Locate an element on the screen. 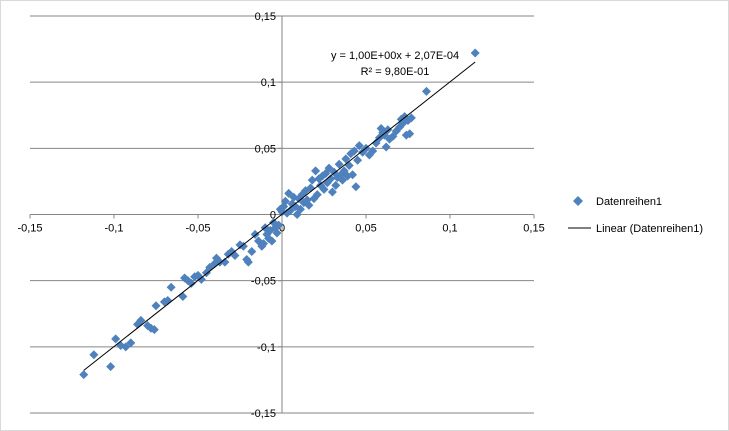 The image size is (729, 431). x-tick-label-6: 0,15 is located at coordinates (533, 229).